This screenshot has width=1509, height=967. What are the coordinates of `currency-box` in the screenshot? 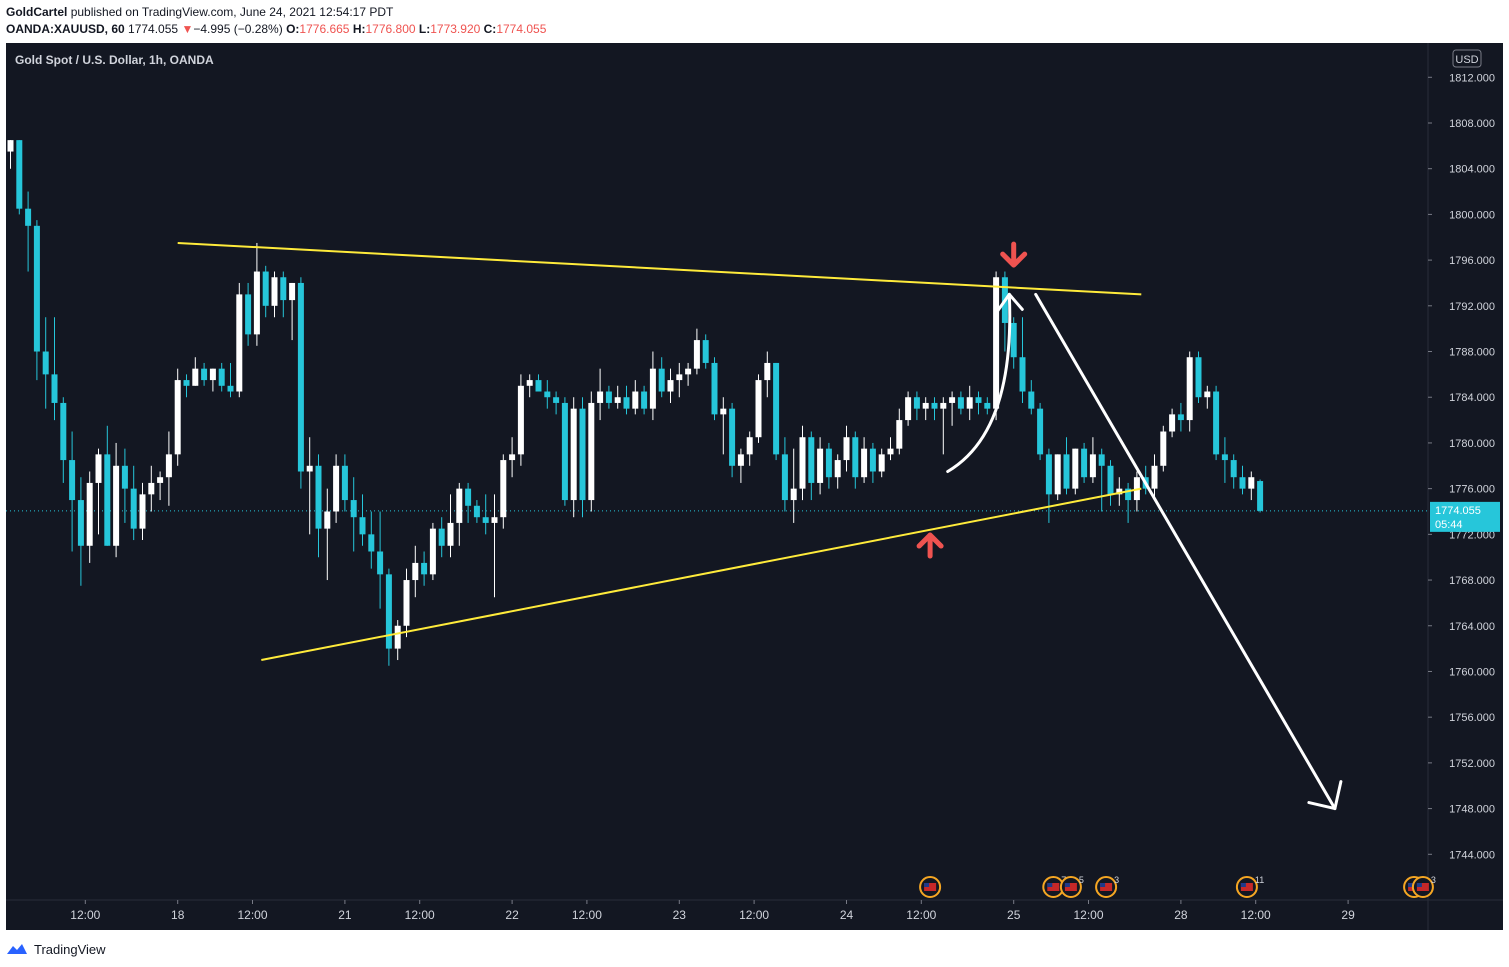 It's located at (1467, 58).